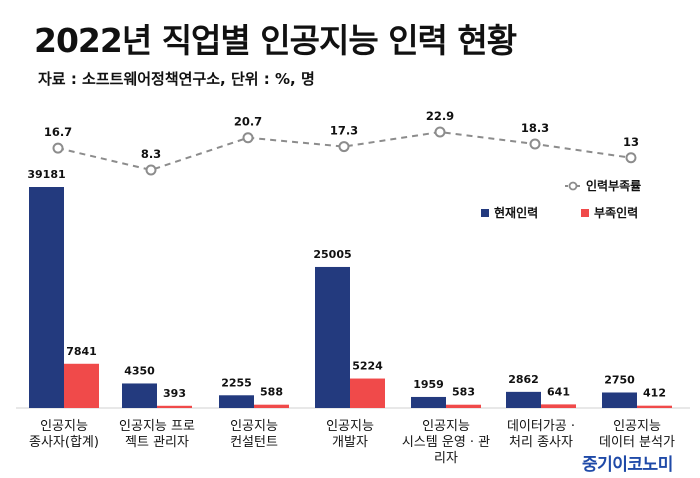  I want to click on label-shortage-2: 588, so click(271, 392).